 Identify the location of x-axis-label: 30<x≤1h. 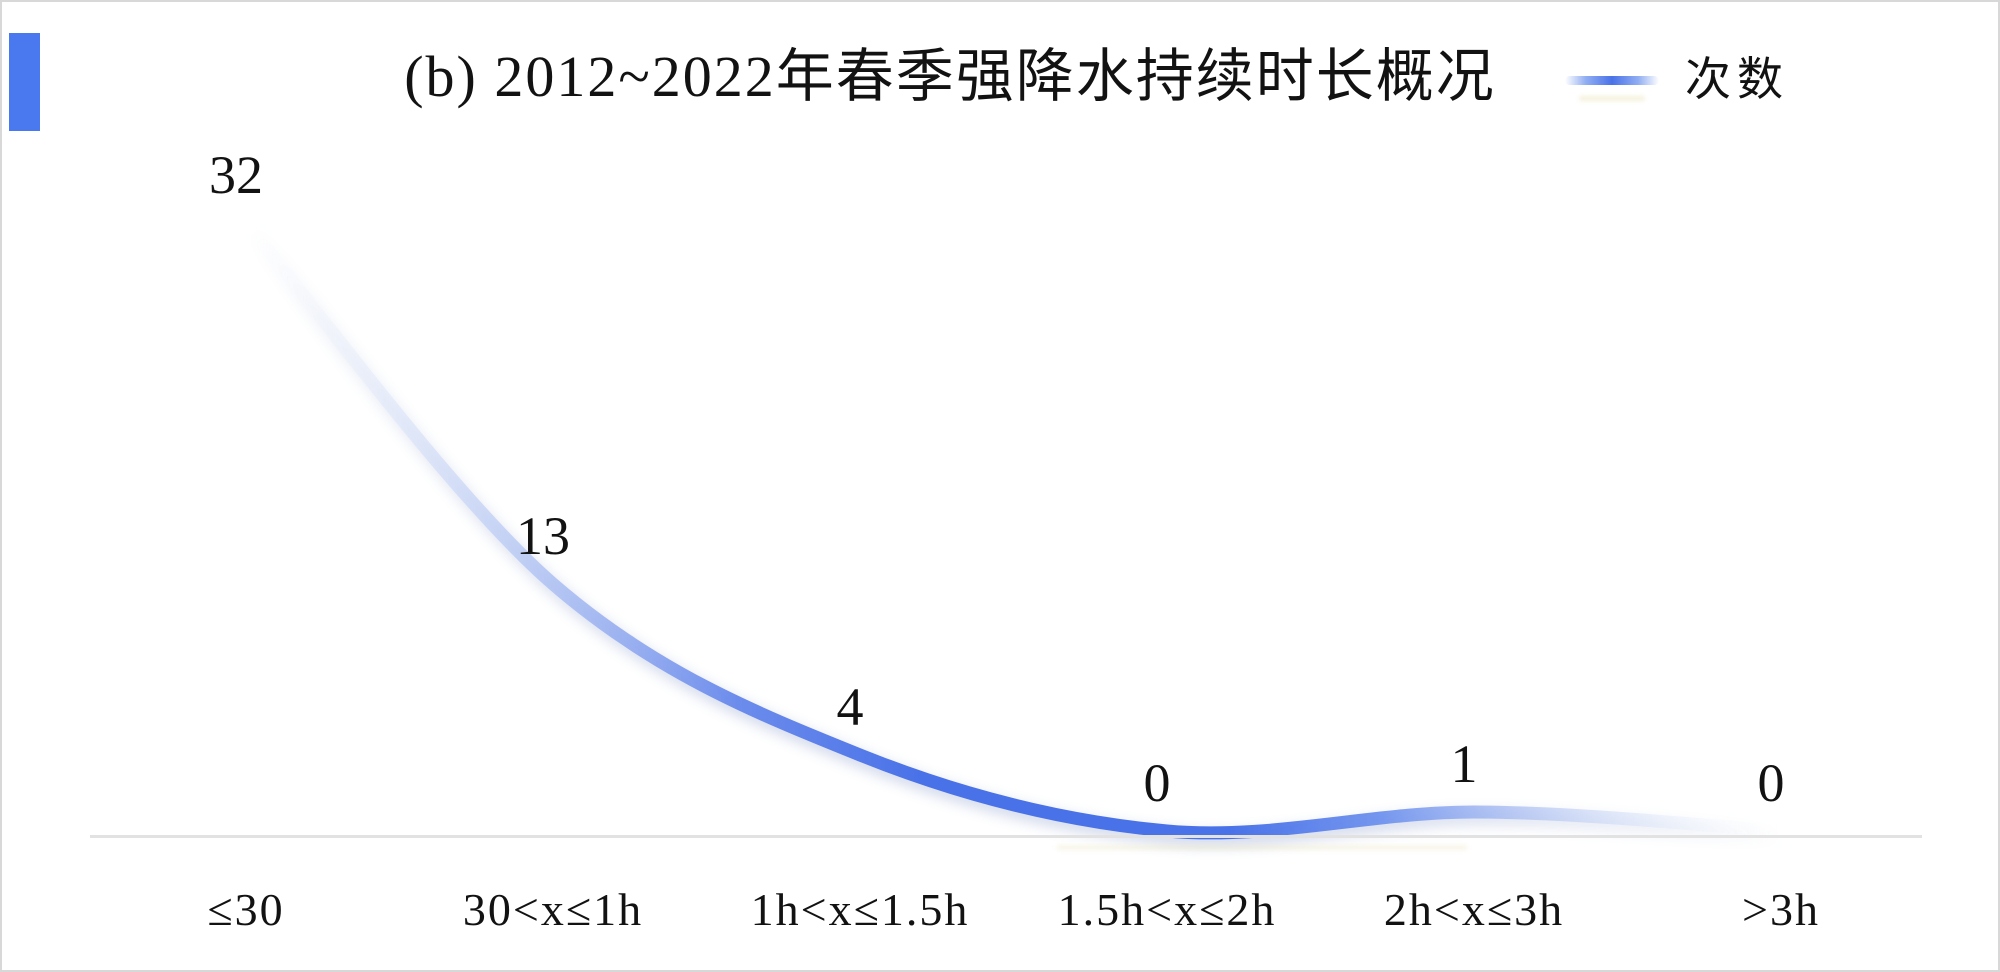
(553, 909).